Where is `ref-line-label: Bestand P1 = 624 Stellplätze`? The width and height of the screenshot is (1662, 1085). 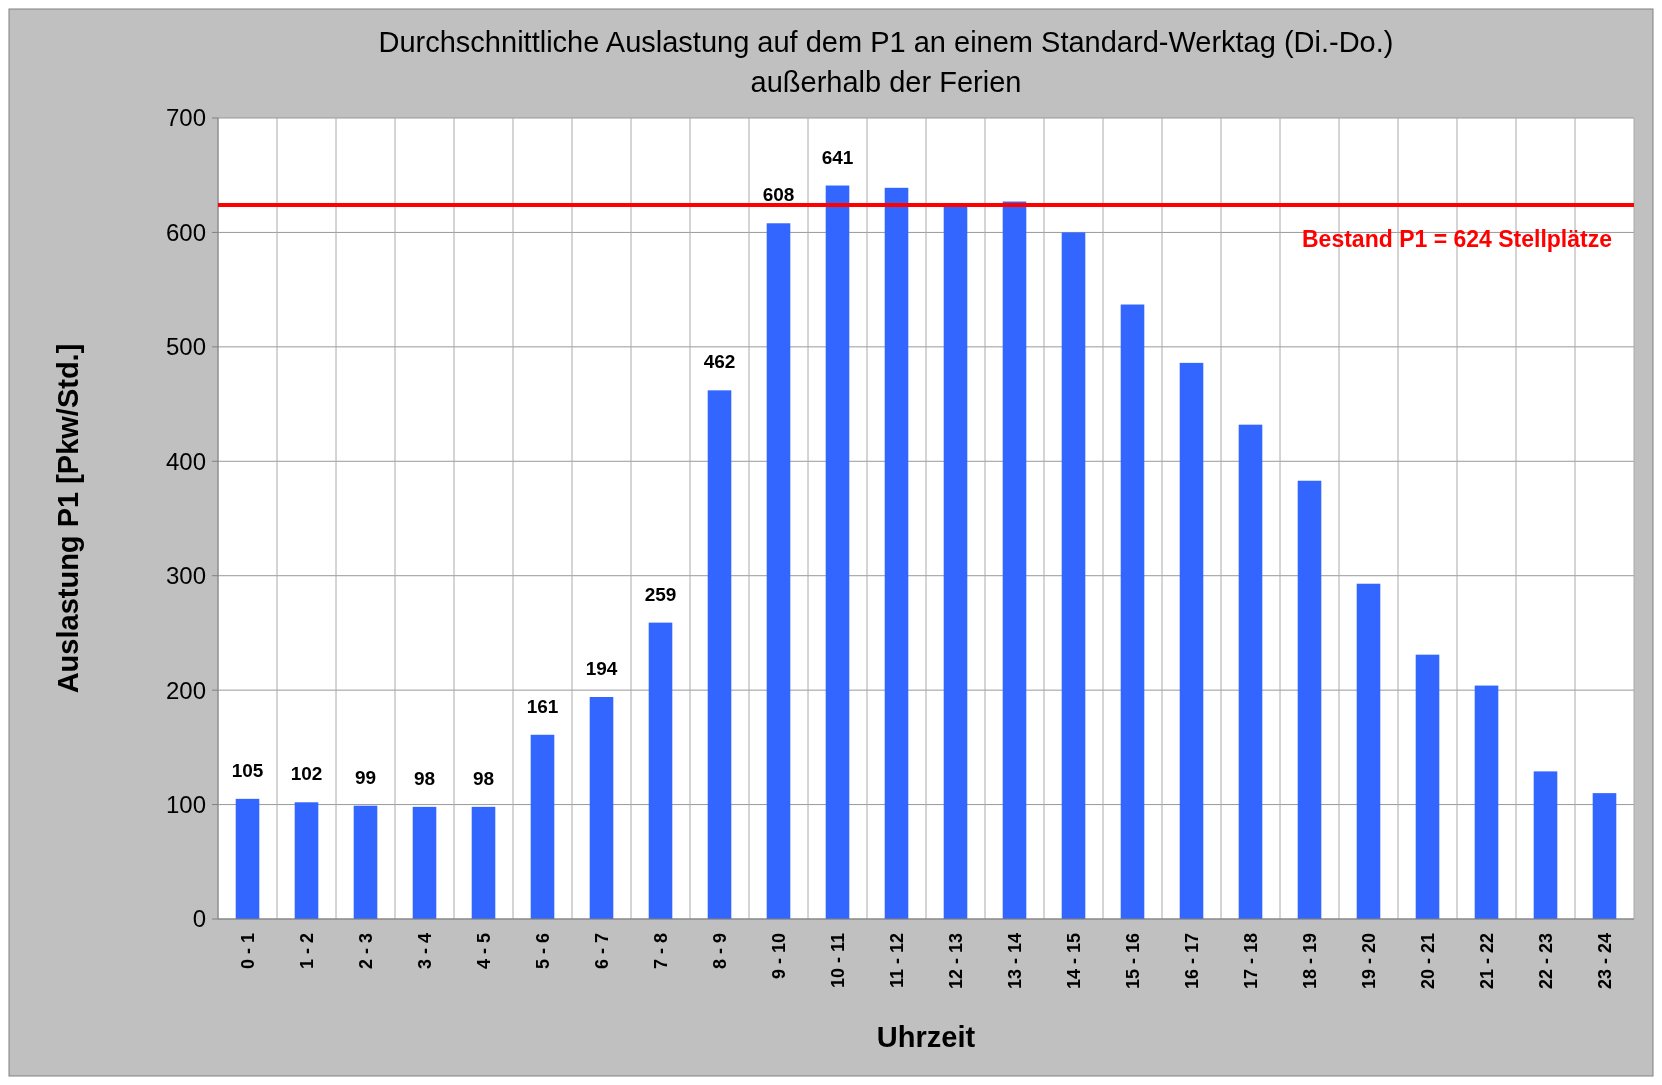
ref-line-label: Bestand P1 = 624 Stellplätze is located at coordinates (1457, 238).